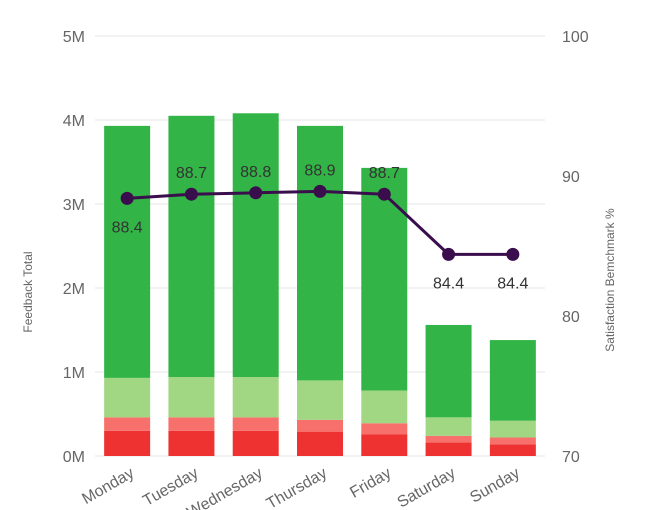 This screenshot has width=645, height=510. What do you see at coordinates (74, 37) in the screenshot?
I see `y-tick-label: 5M` at bounding box center [74, 37].